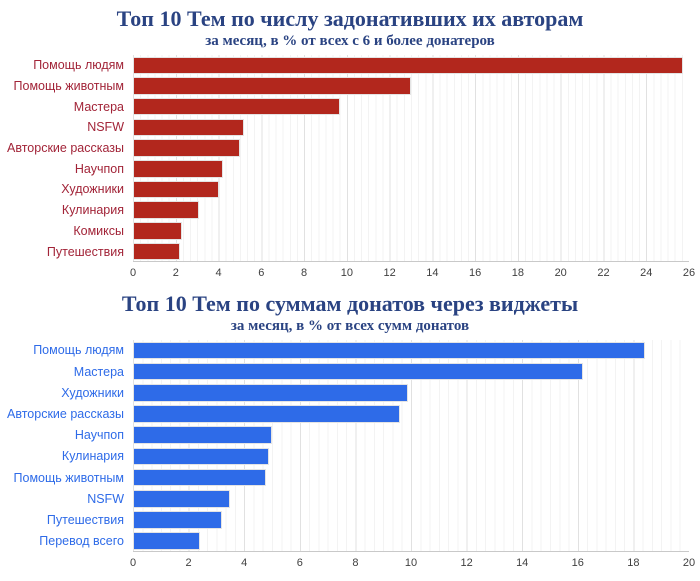 Image resolution: width=700 pixels, height=581 pixels. Describe the element at coordinates (689, 272) in the screenshot. I see `x-tick-label: 26` at that location.